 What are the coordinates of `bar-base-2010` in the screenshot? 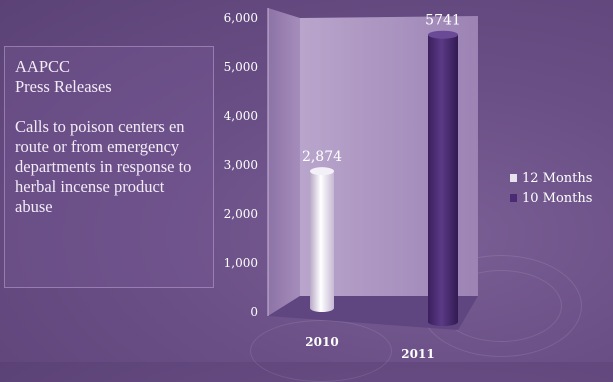 It's located at (322, 308).